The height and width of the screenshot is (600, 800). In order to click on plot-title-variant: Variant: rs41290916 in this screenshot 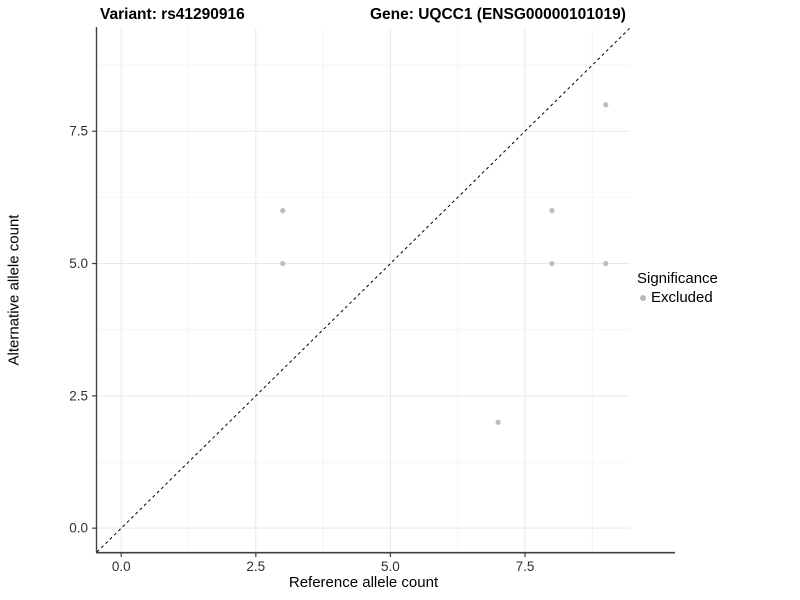, I will do `click(172, 14)`.